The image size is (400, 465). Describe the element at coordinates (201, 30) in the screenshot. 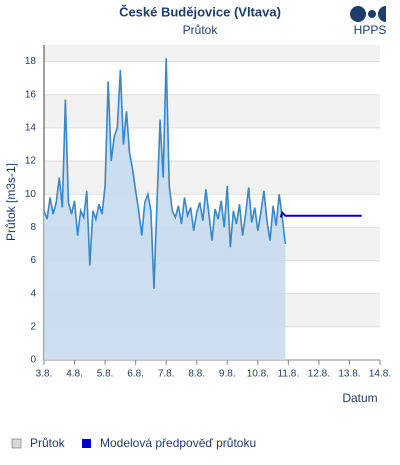

I see `chart-subtitle: Průtok` at that location.